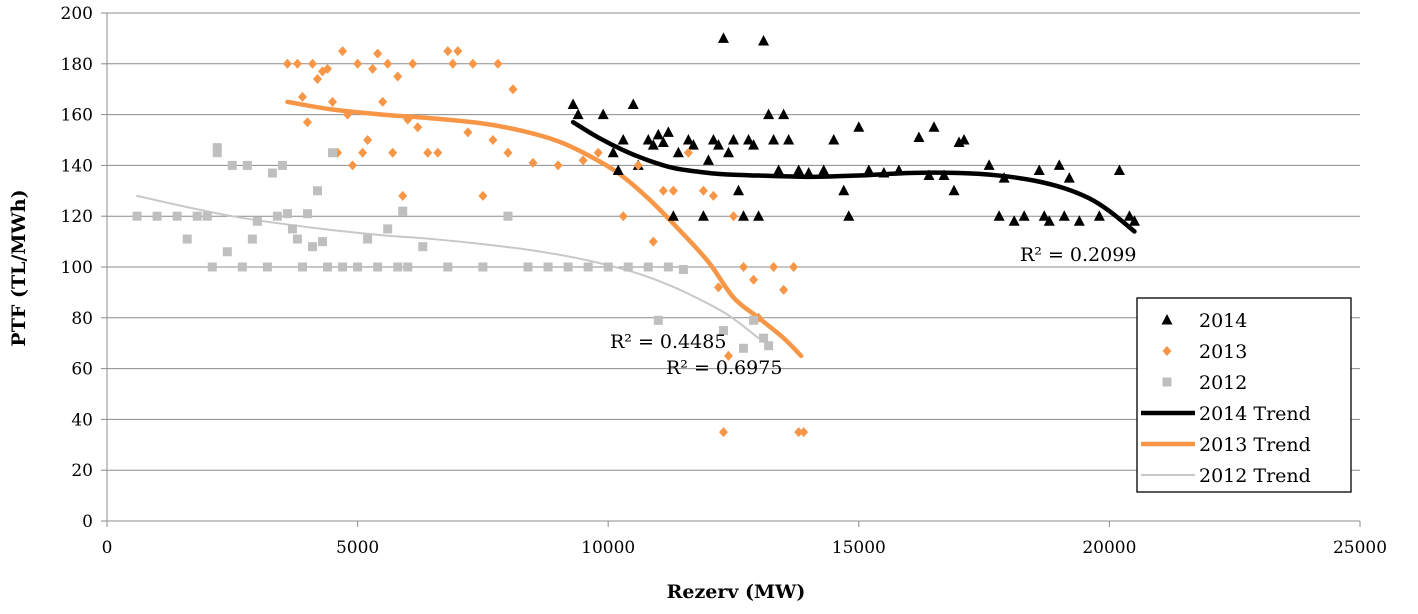 The image size is (1418, 614). Describe the element at coordinates (107, 548) in the screenshot. I see `x-tick-label: 0` at that location.